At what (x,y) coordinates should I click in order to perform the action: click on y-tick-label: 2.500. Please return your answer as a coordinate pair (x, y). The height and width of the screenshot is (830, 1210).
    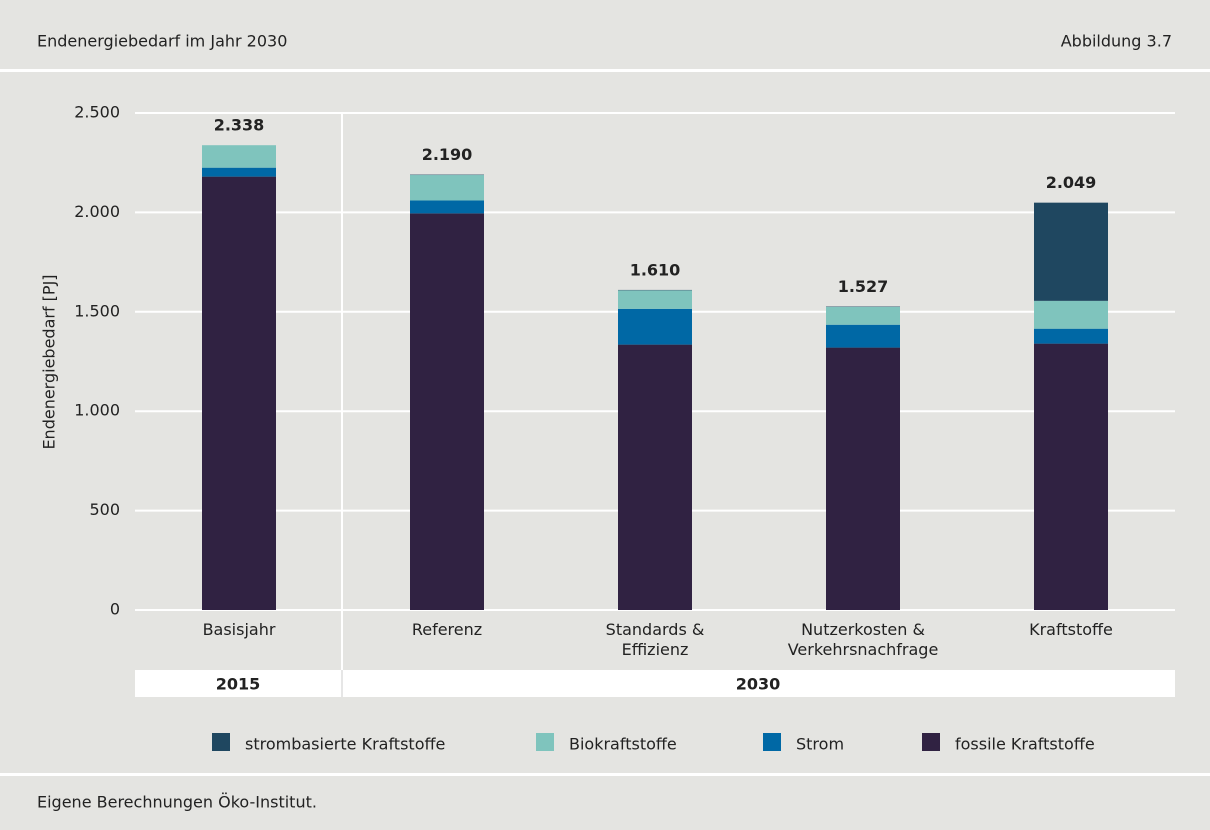
    Looking at the image, I should click on (97, 112).